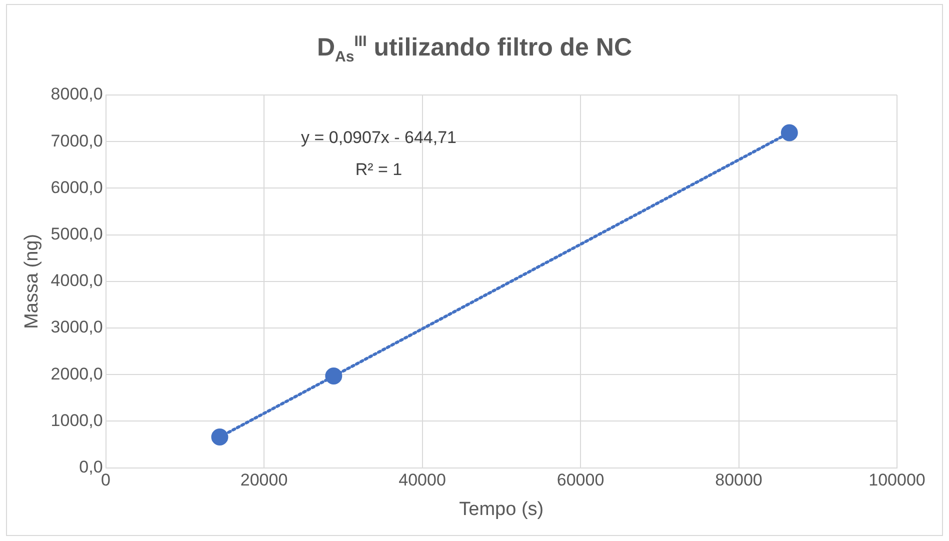 Image resolution: width=949 pixels, height=541 pixels. Describe the element at coordinates (76, 140) in the screenshot. I see `y-tick-label: 7000,0` at that location.